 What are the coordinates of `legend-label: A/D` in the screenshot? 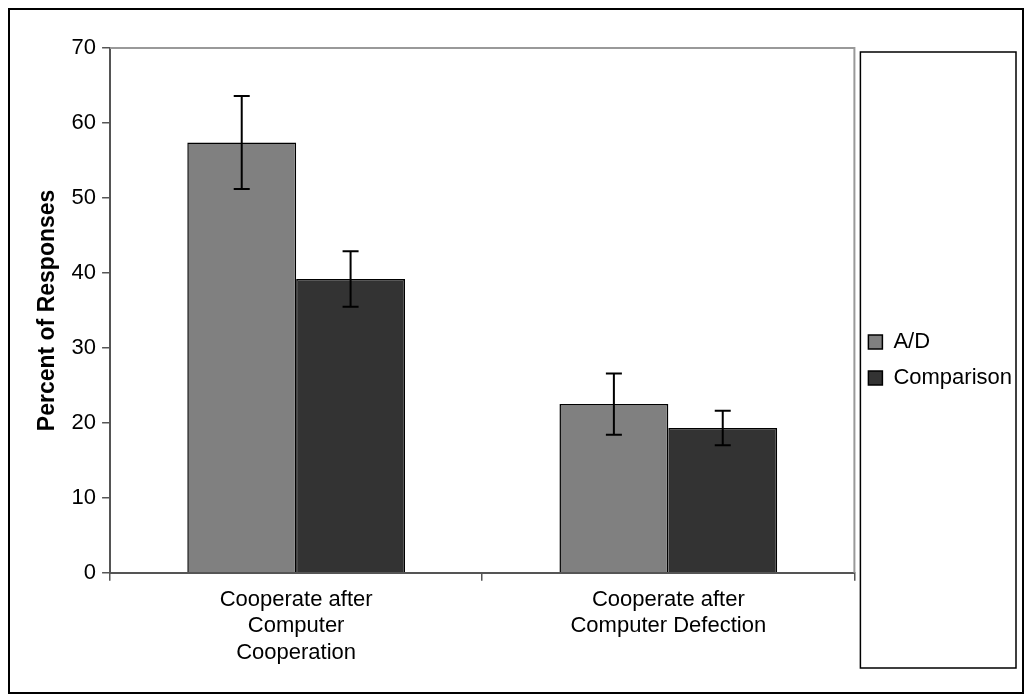 It's located at (912, 341).